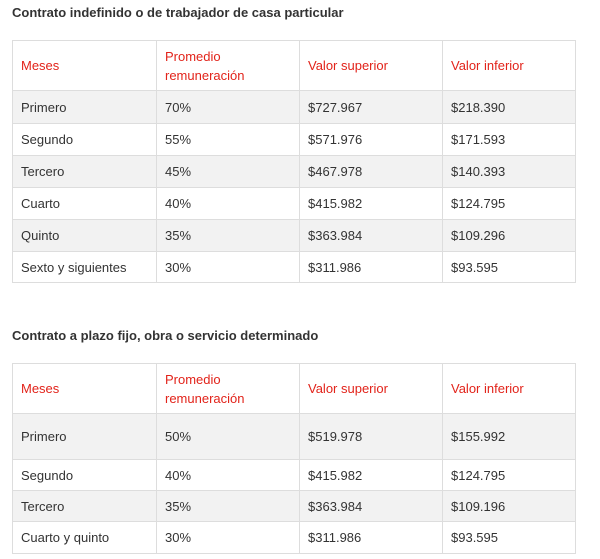  I want to click on table-row: Tercero 35% $363.984 $109.196, so click(294, 506).